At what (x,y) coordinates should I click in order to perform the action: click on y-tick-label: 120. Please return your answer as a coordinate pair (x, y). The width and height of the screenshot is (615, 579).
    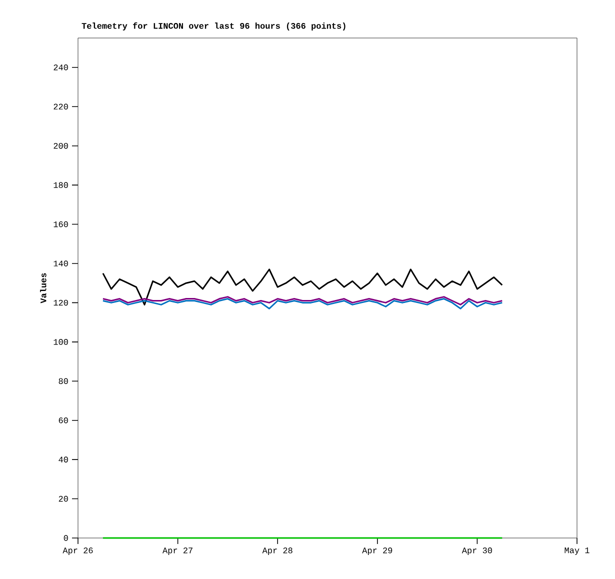
    Looking at the image, I should click on (61, 303).